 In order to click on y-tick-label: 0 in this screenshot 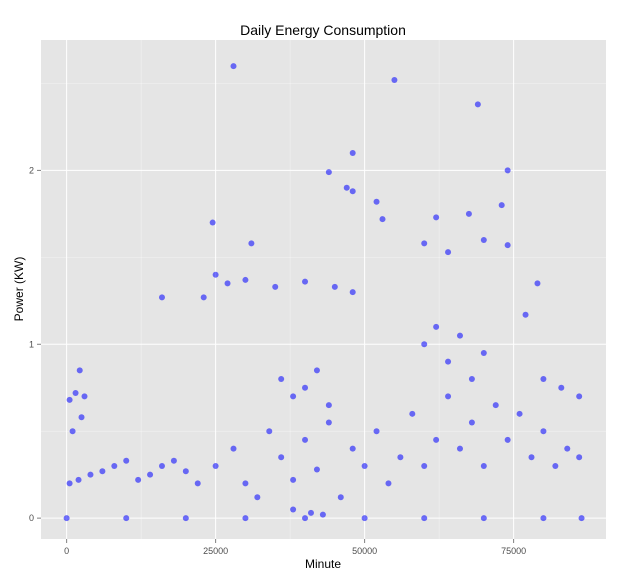, I will do `click(31, 518)`.